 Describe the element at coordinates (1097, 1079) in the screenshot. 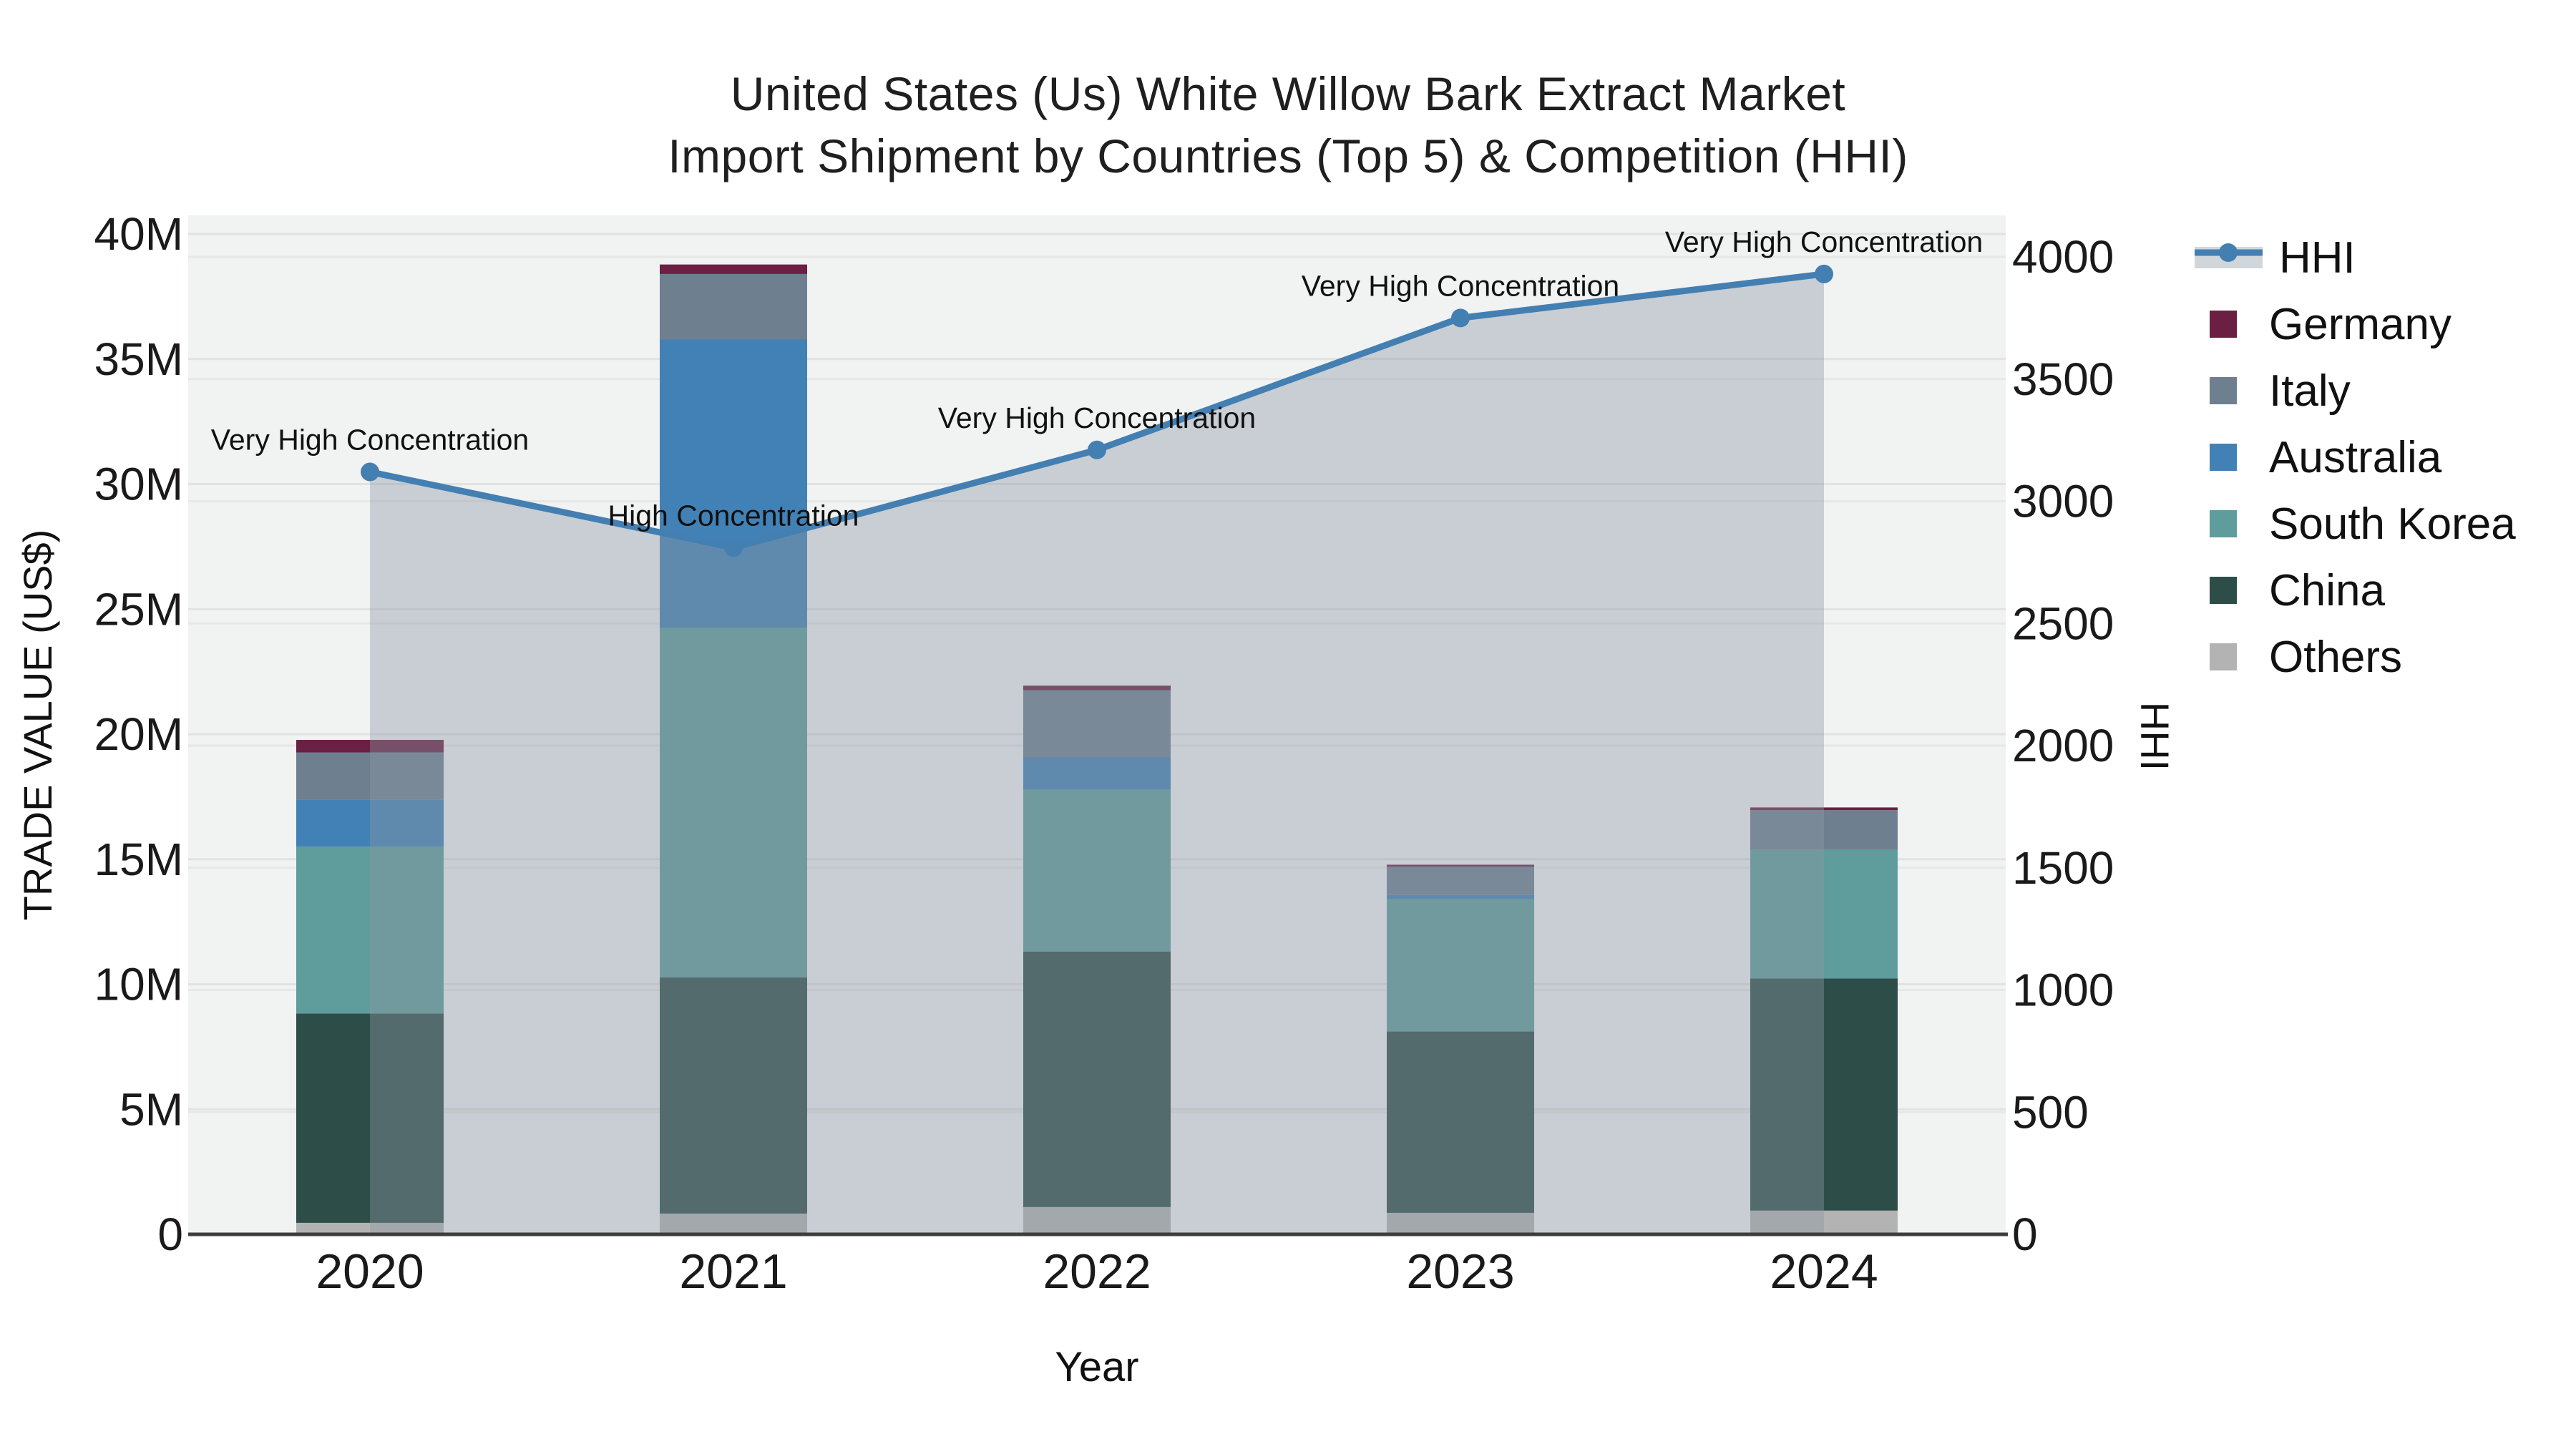

I see `bar-segment-china-2022` at that location.